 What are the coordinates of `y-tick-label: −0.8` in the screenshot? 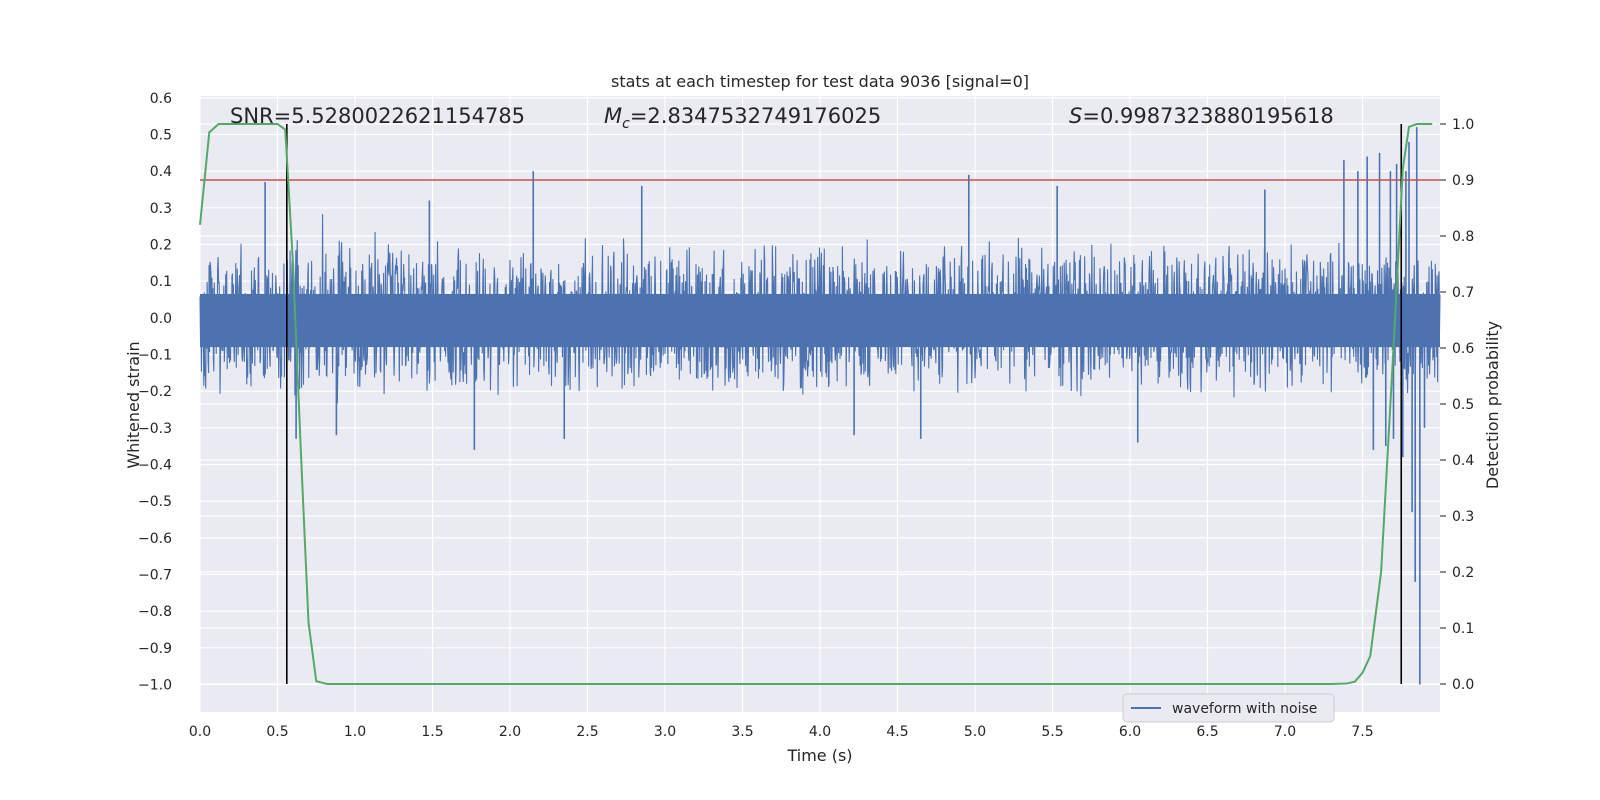 It's located at (155, 612).